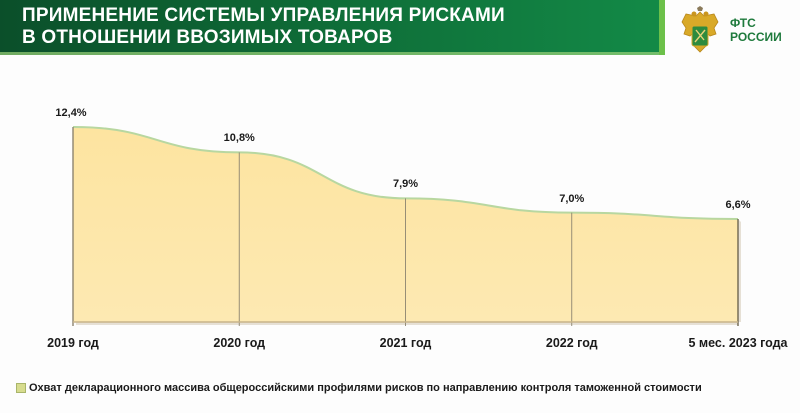  Describe the element at coordinates (572, 198) in the screenshot. I see `data-label: 7,0%` at that location.